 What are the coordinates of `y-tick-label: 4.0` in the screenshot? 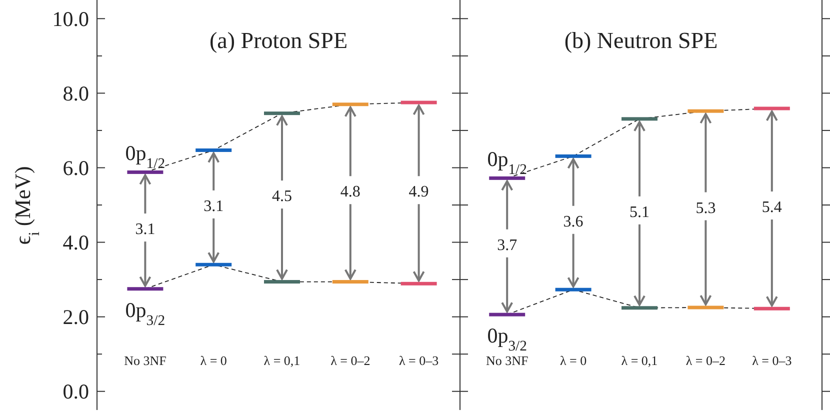 It's located at (75, 242).